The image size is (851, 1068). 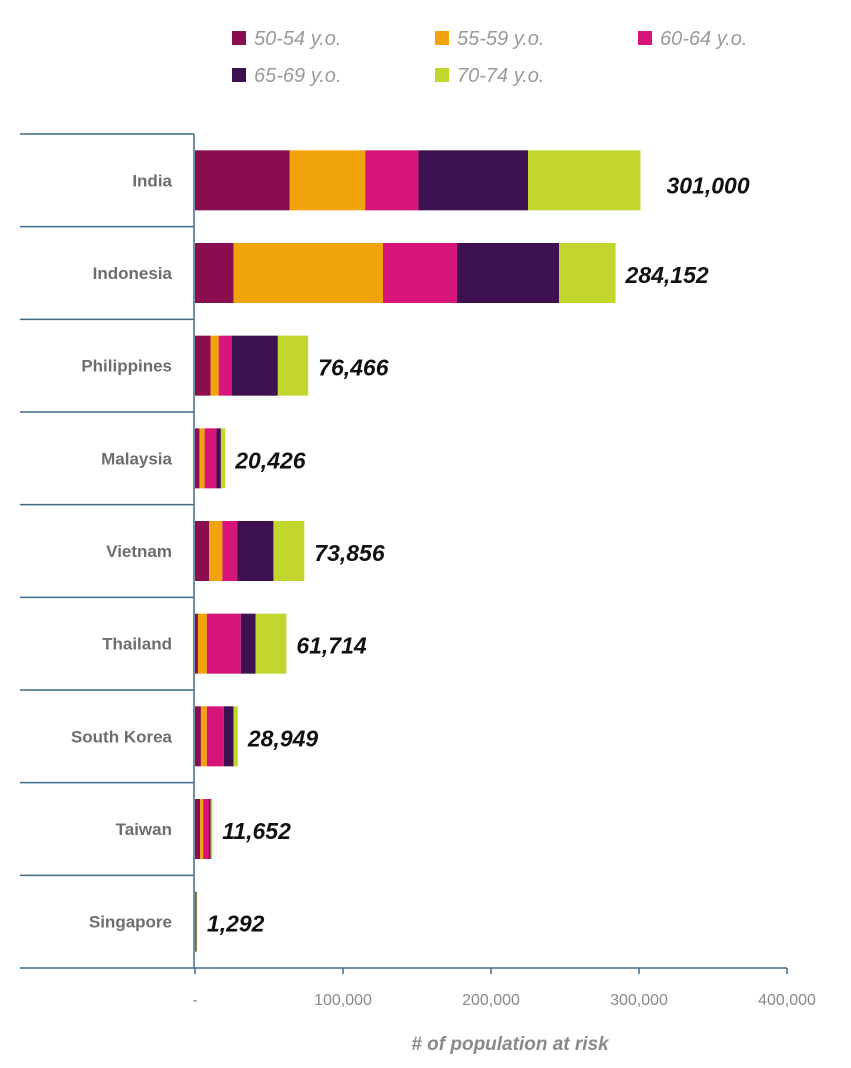 What do you see at coordinates (256, 831) in the screenshot?
I see `total-label: 11,652` at bounding box center [256, 831].